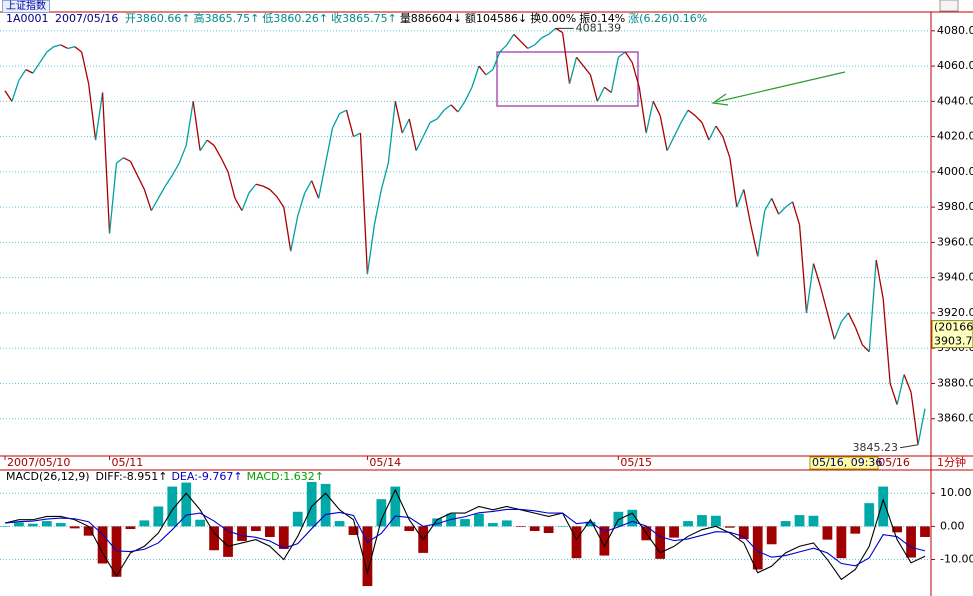  What do you see at coordinates (38, 462) in the screenshot?
I see `x-tick-label: 2007/05/10` at bounding box center [38, 462].